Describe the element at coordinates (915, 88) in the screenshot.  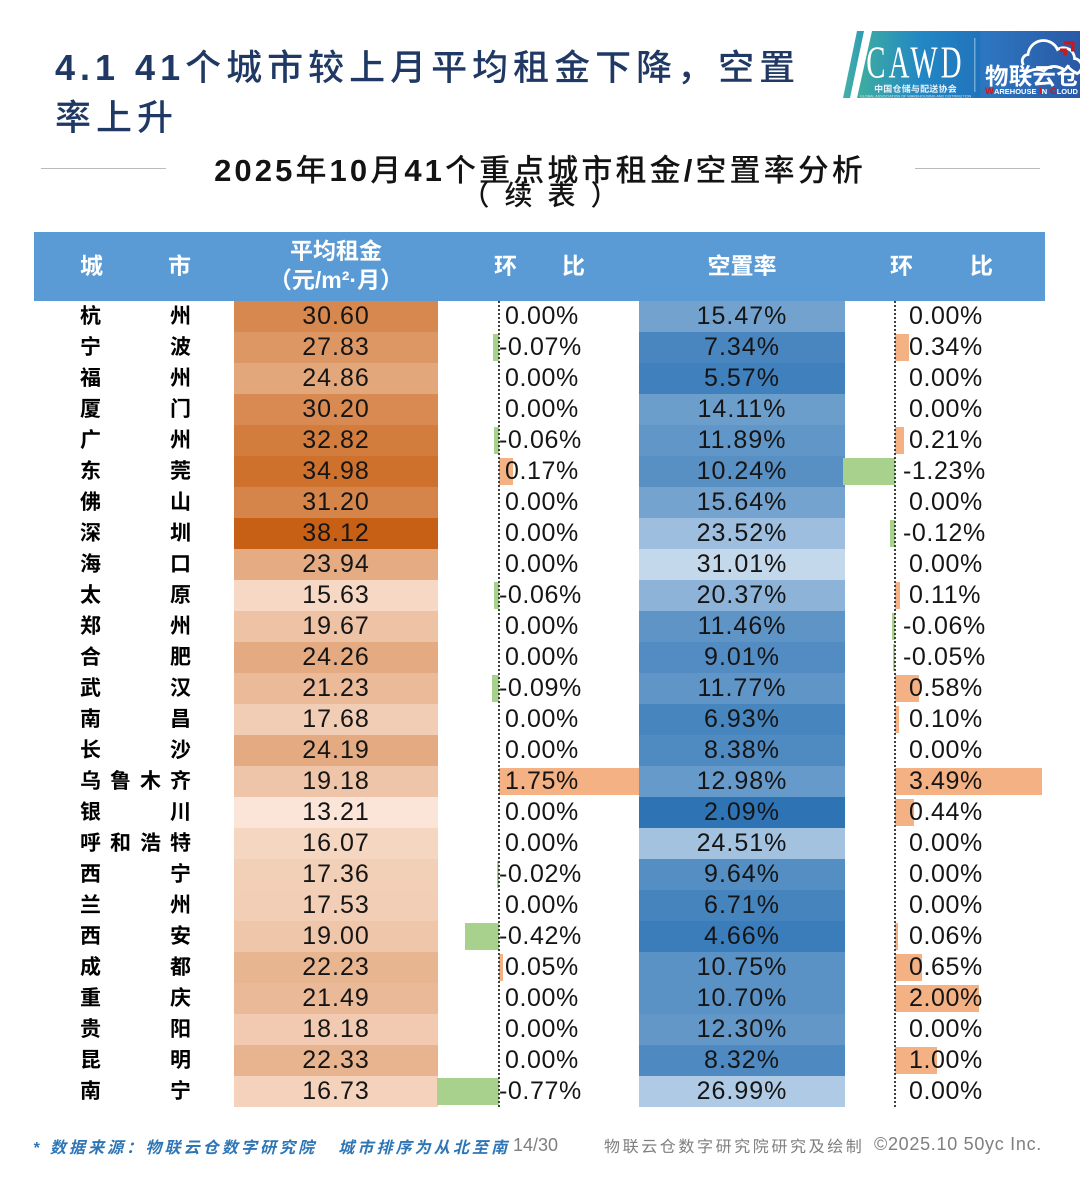
I see `svg-text: 中国仓储与配送协会` at that location.